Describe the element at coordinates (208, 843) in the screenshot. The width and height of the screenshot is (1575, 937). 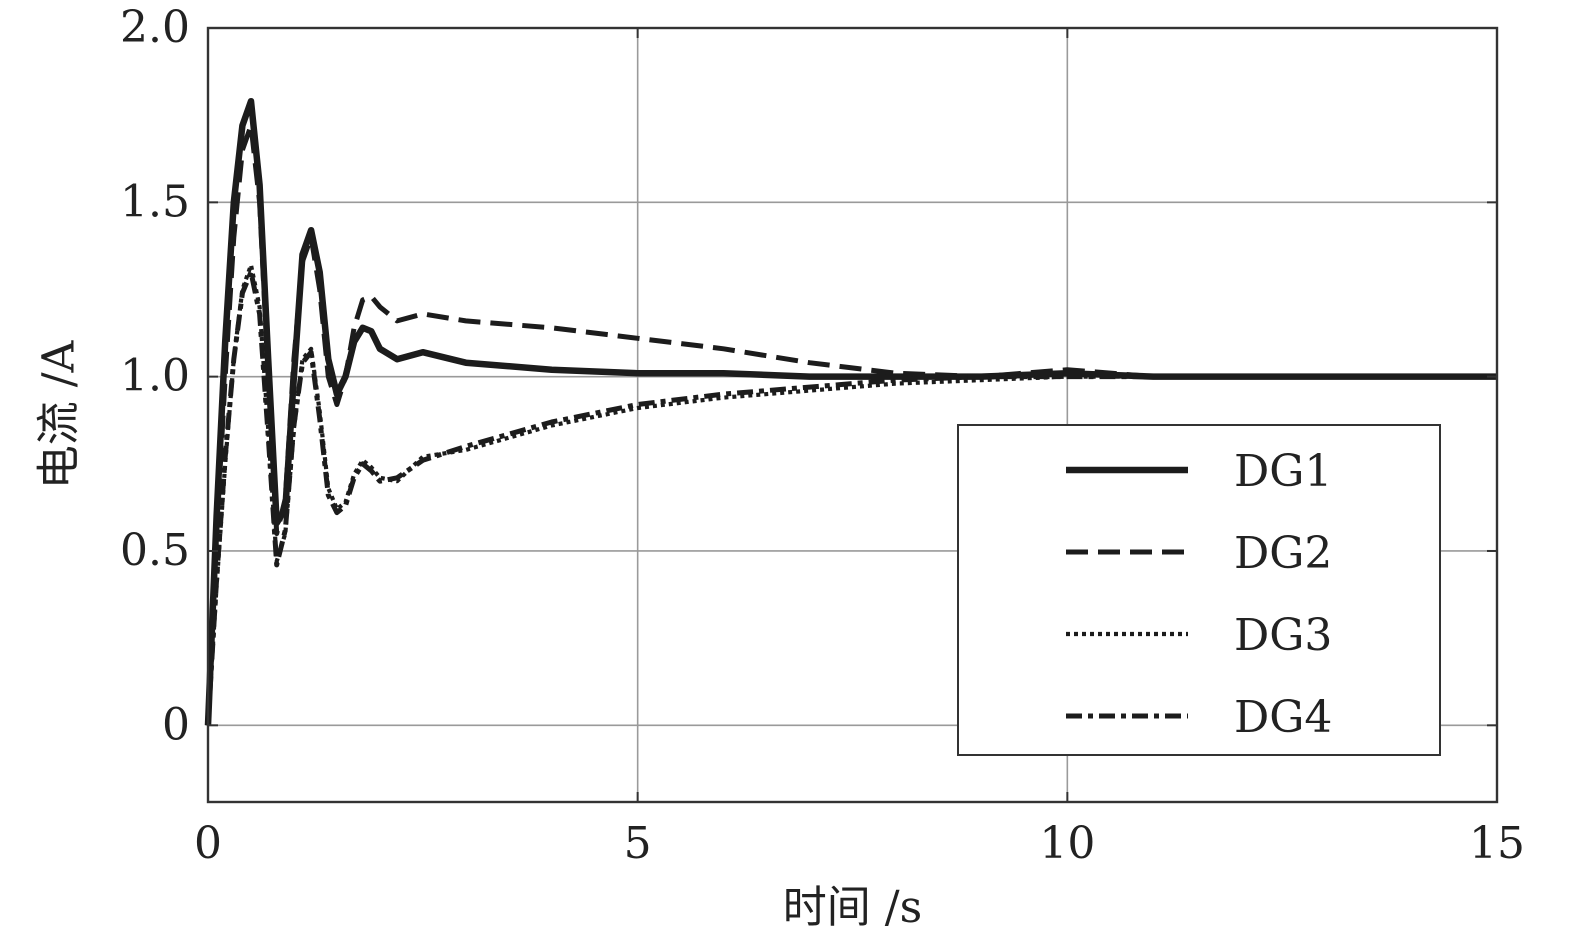
I see `x-tick-label: 0` at that location.